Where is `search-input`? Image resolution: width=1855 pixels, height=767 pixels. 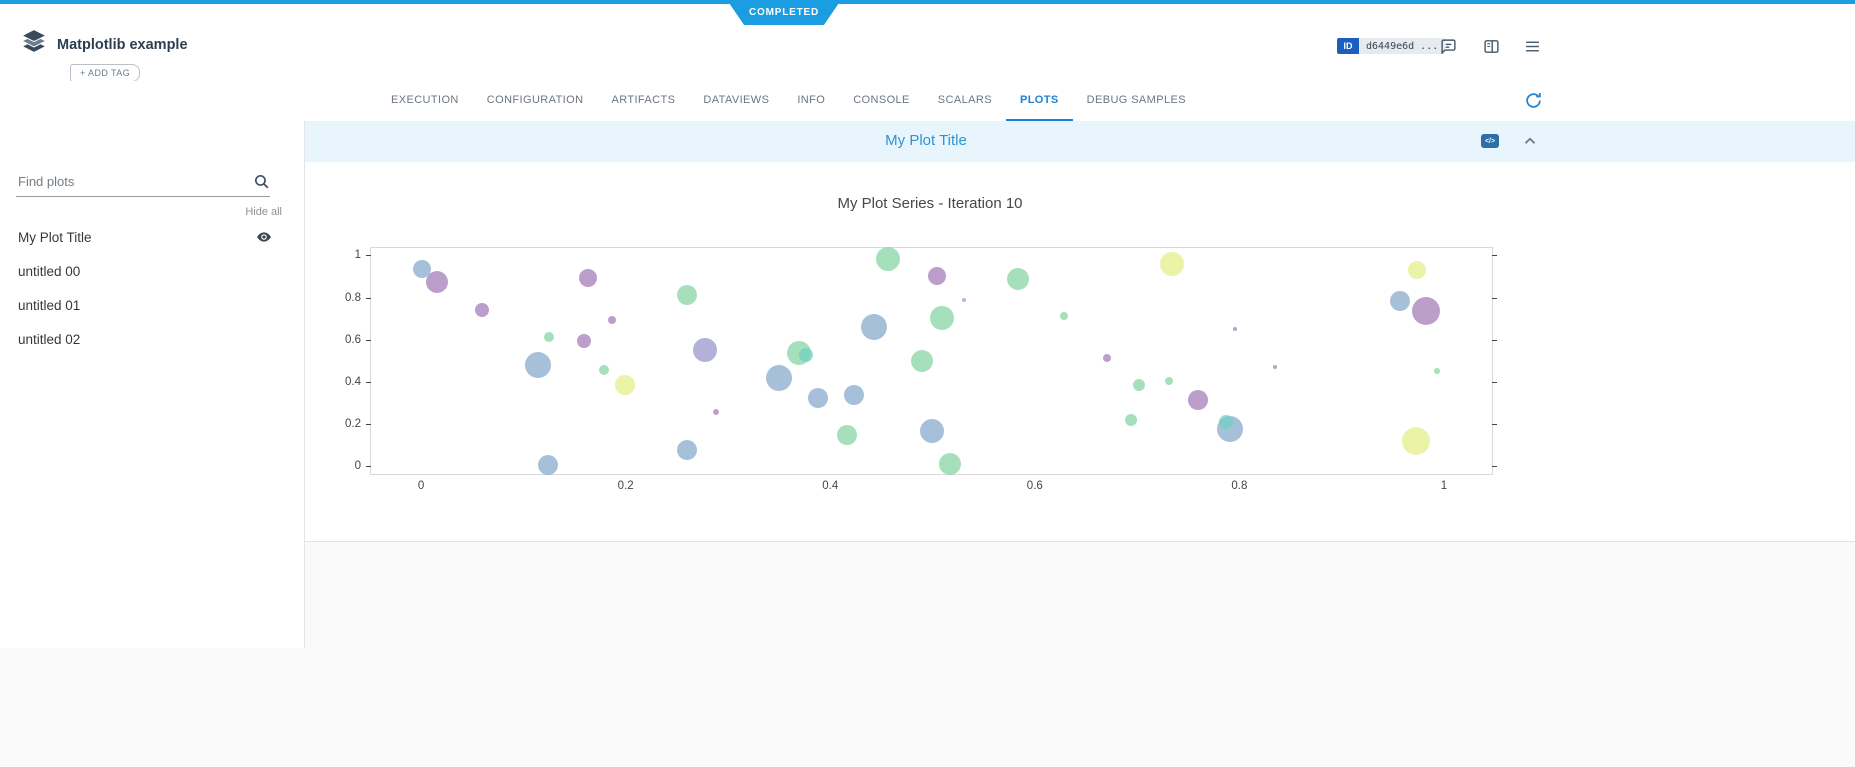
search-input is located at coordinates (134, 181).